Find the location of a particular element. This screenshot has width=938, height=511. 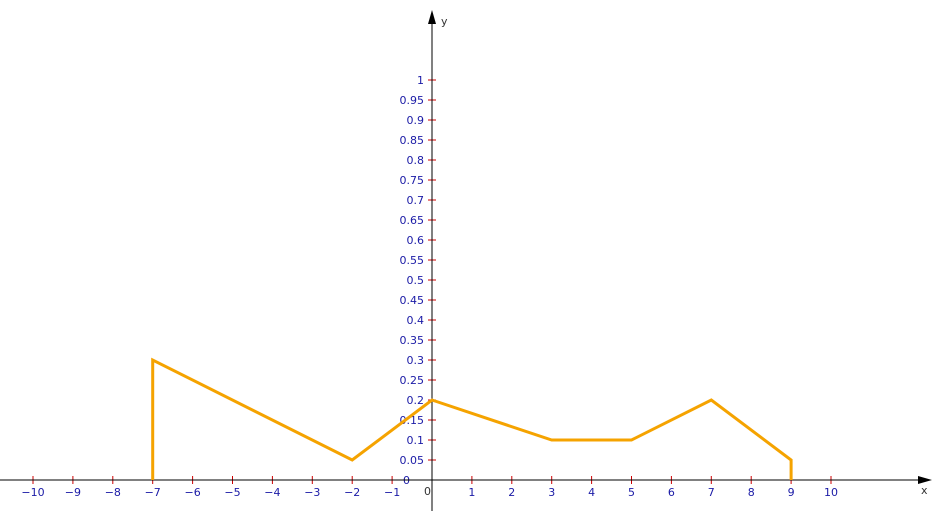

x-tick-label: 4 is located at coordinates (591, 492).